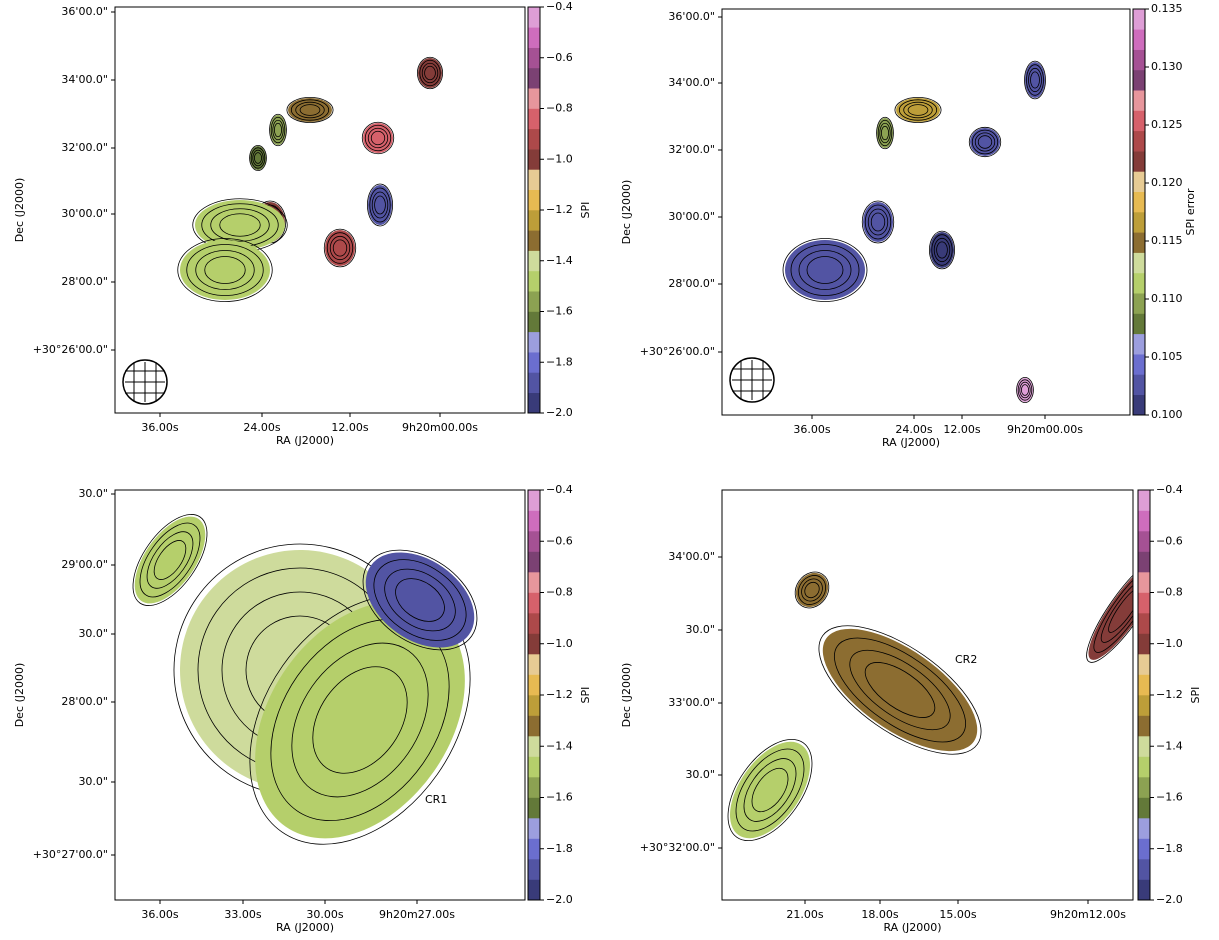 The width and height of the screenshot is (1219, 940). I want to click on colorbar-tick-label: −1.2, so click(1169, 694).